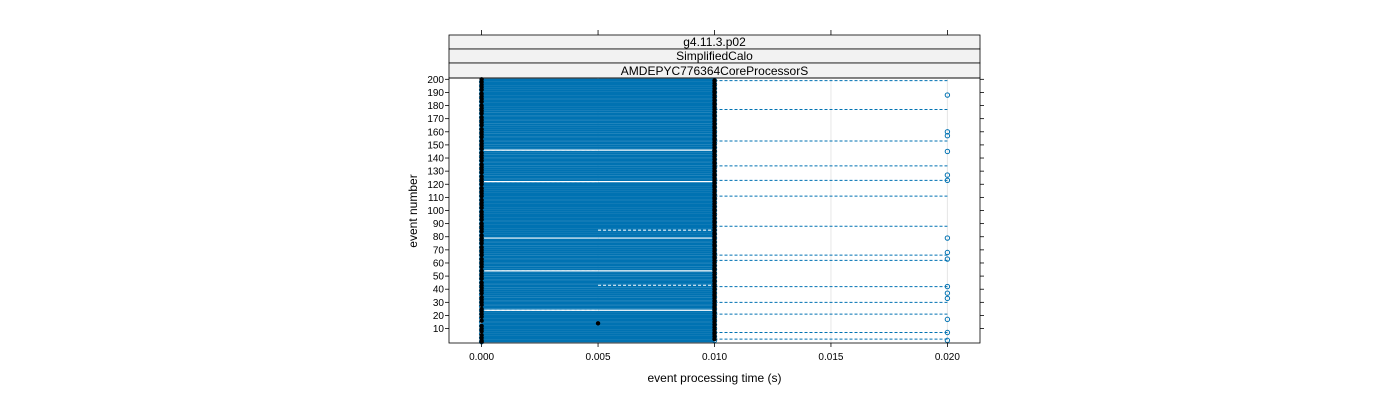  Describe the element at coordinates (439, 303) in the screenshot. I see `y-tick-label-2: 30` at that location.